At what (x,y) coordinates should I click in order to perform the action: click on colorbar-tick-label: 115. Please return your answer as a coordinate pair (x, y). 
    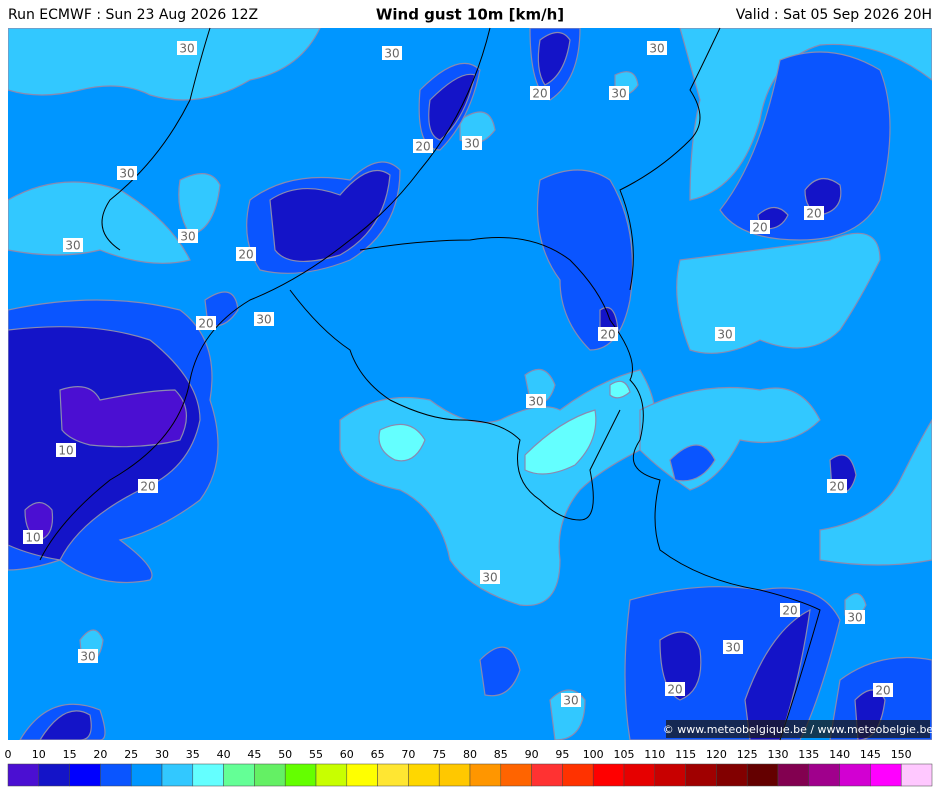
    Looking at the image, I should click on (685, 754).